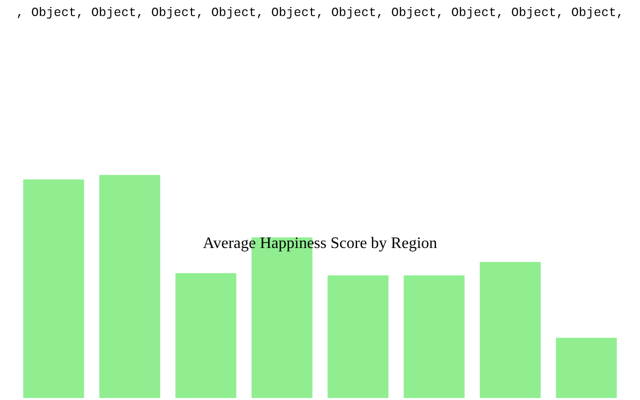 Image resolution: width=640 pixels, height=400 pixels. What do you see at coordinates (320, 13) in the screenshot?
I see `text: , Object, Object, Object, Object, Object, Object, Object, Object, Object, Object,` at bounding box center [320, 13].